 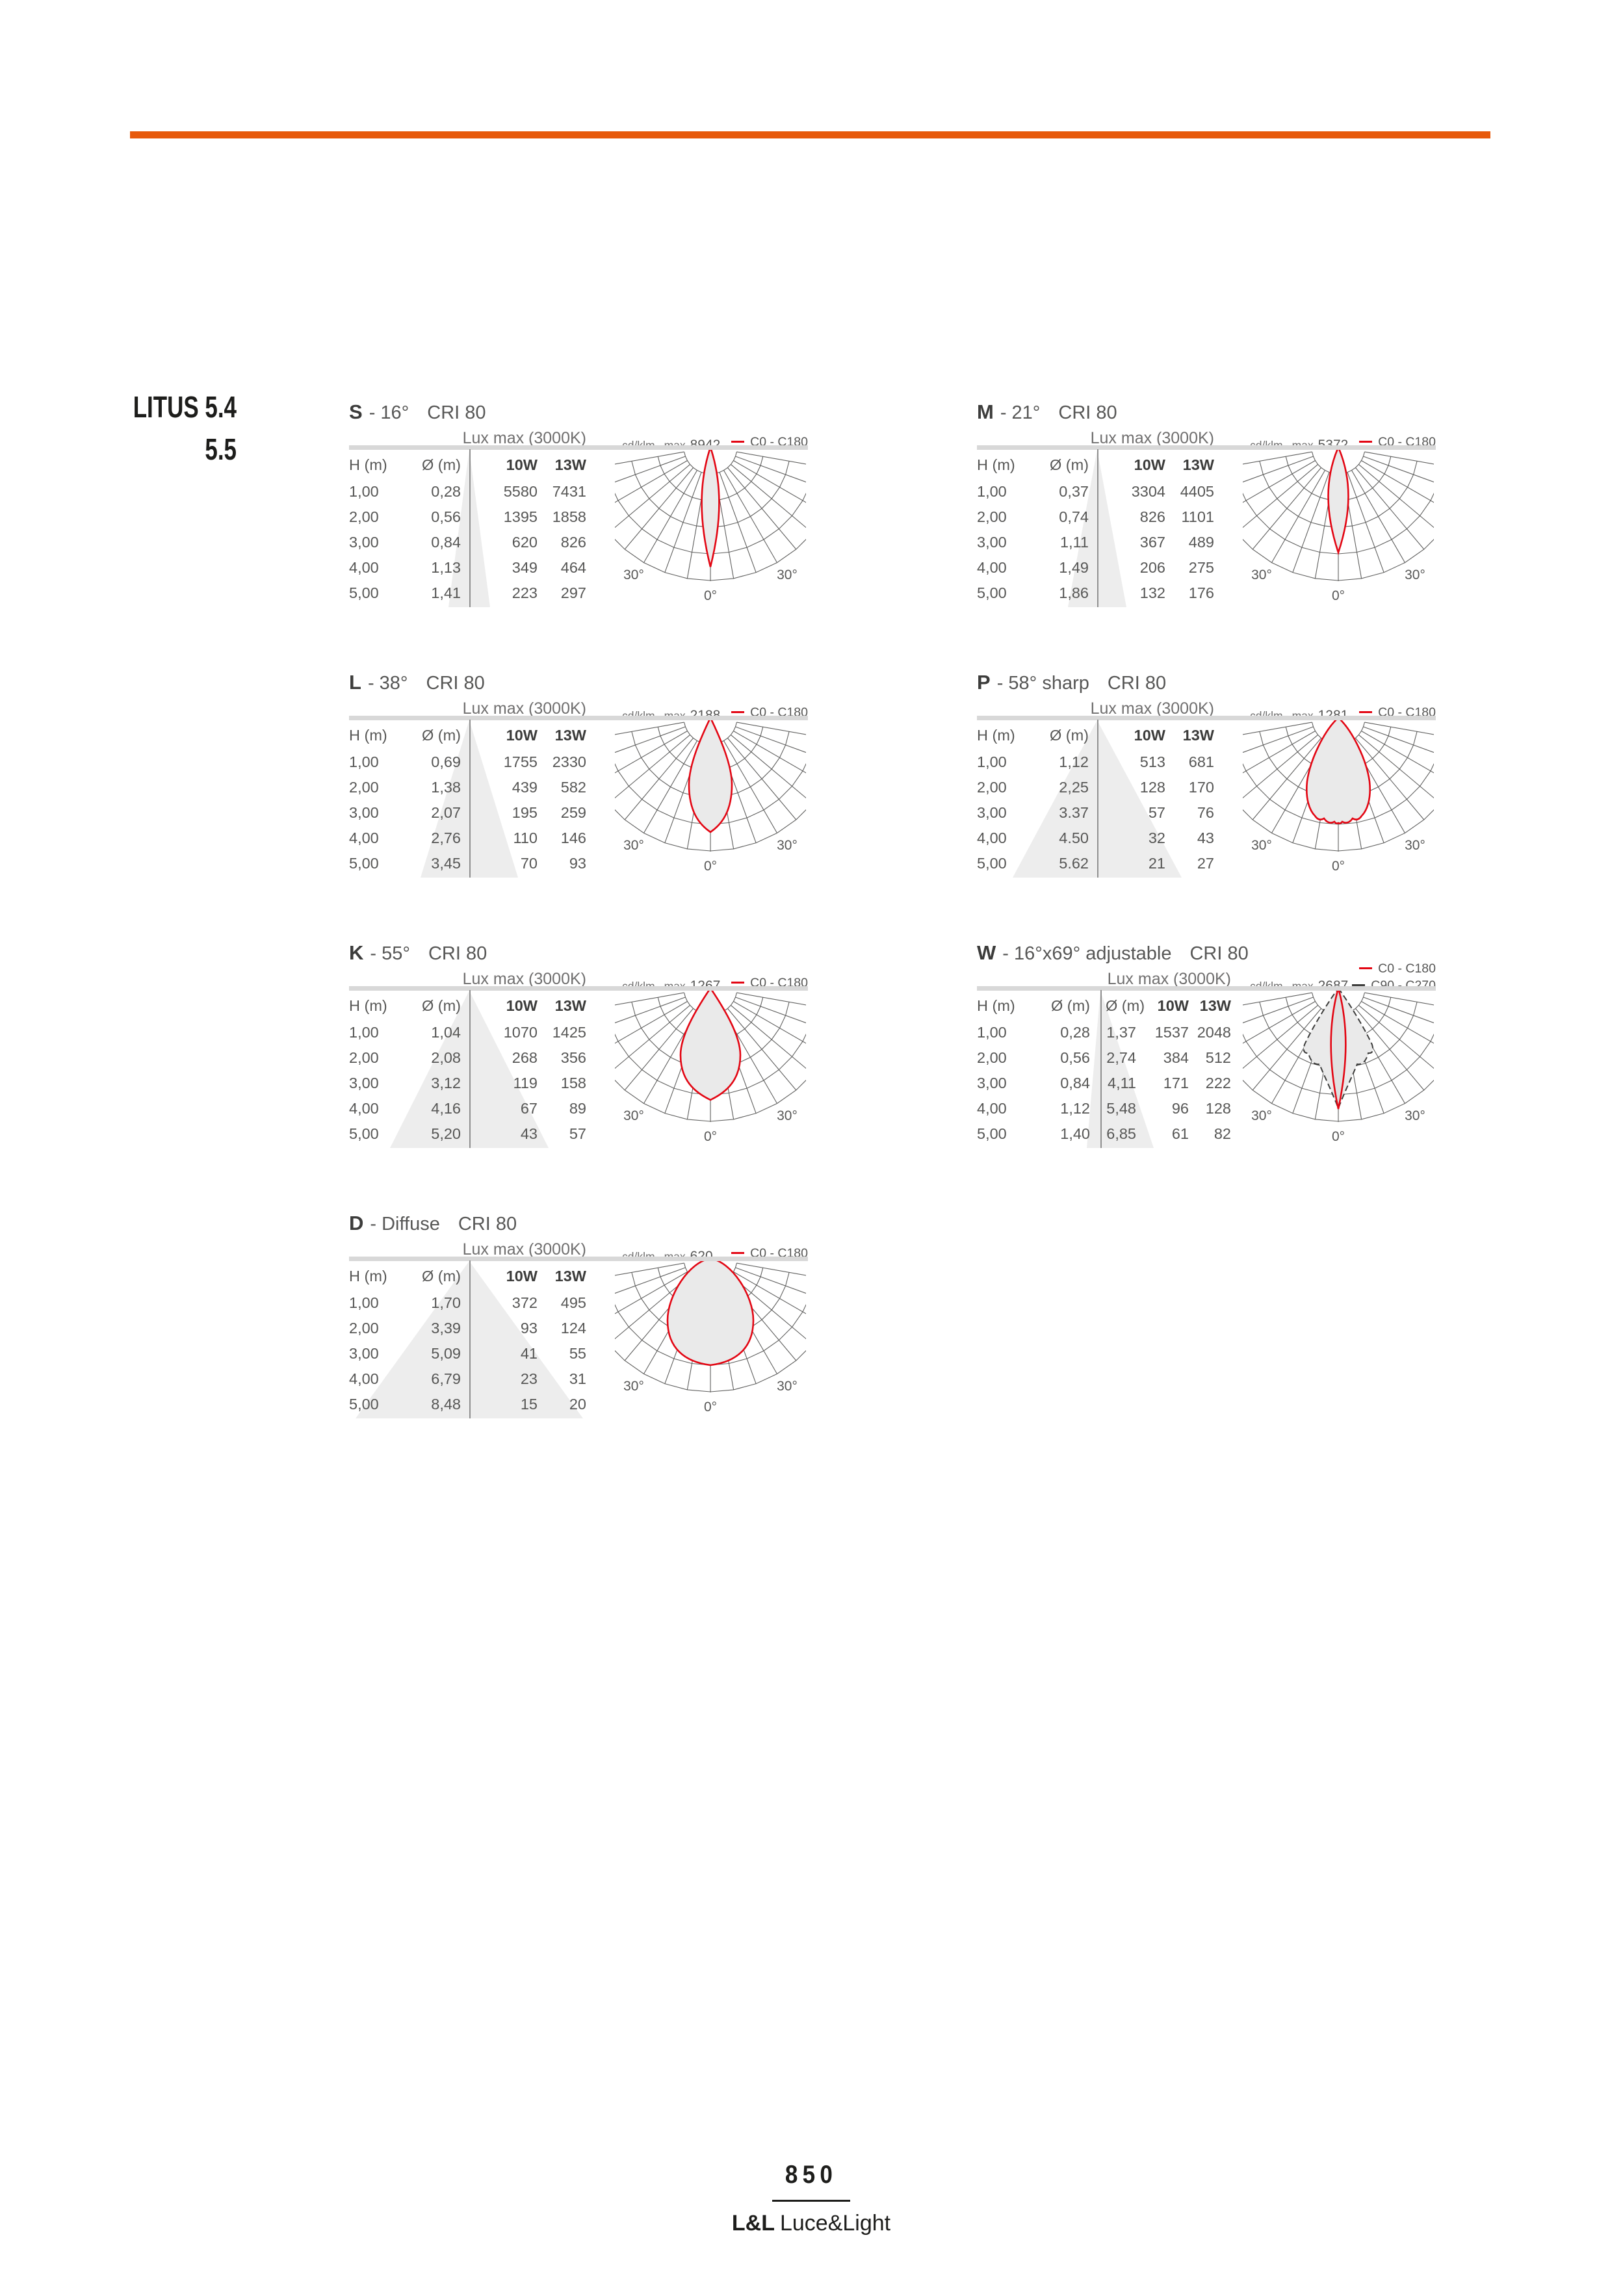 I want to click on table-cell: 132, so click(x=1152, y=592).